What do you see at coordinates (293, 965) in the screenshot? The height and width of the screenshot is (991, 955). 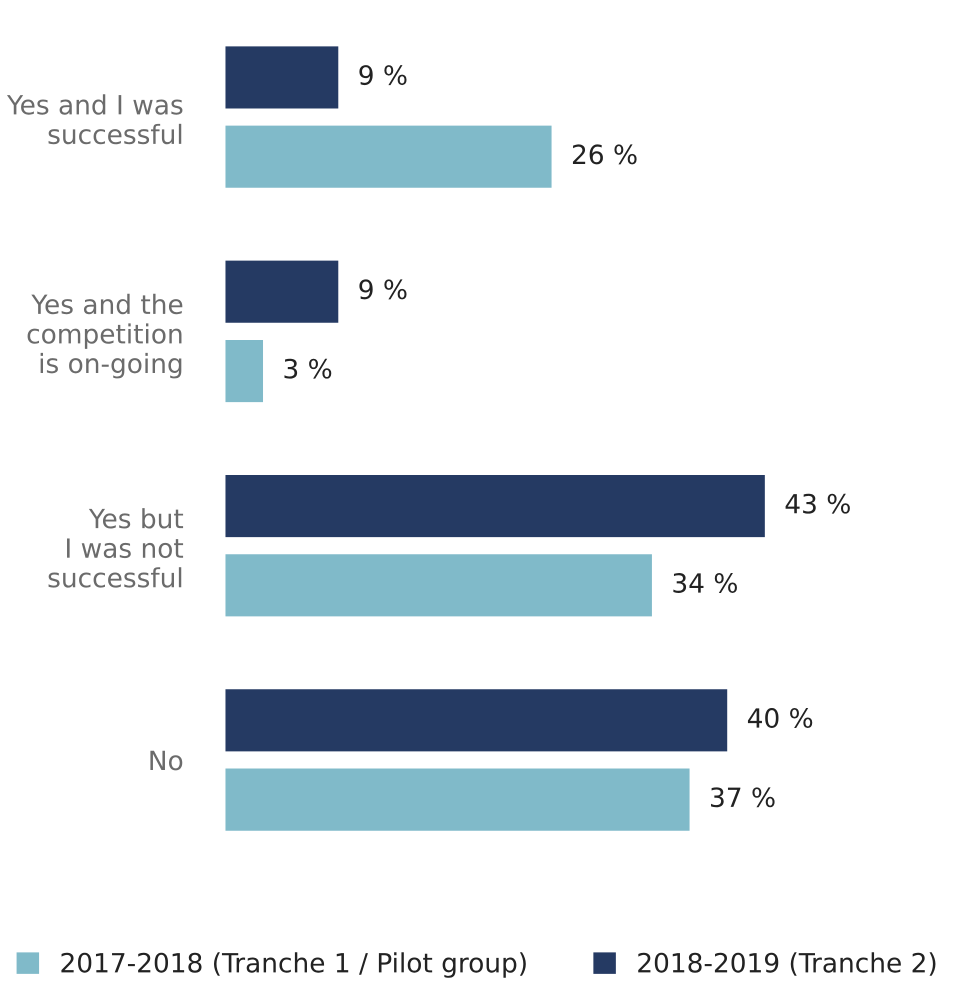 I see `legend-label: 2017-2018 (Tranche 1 / Pilot group)` at bounding box center [293, 965].